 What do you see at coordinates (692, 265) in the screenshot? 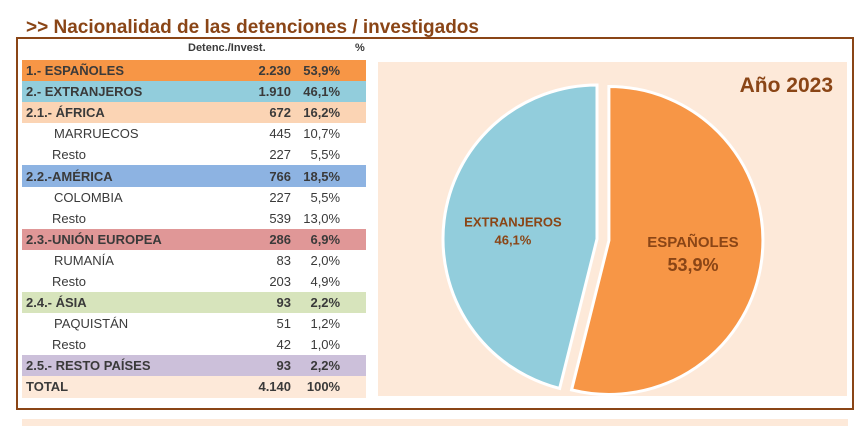
I see `pie-value-españoles: 53,9%` at bounding box center [692, 265].